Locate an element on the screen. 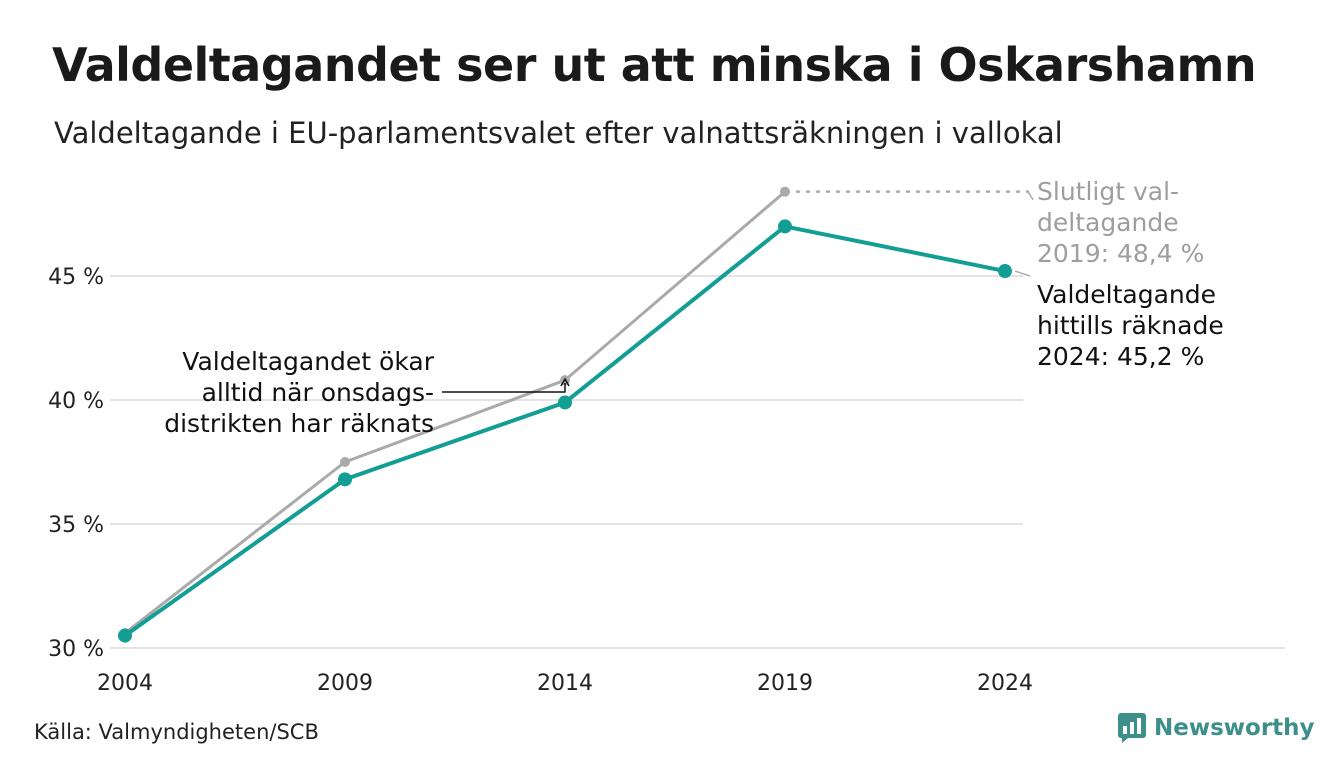  newsworthy-logo-icon is located at coordinates (1132, 728).